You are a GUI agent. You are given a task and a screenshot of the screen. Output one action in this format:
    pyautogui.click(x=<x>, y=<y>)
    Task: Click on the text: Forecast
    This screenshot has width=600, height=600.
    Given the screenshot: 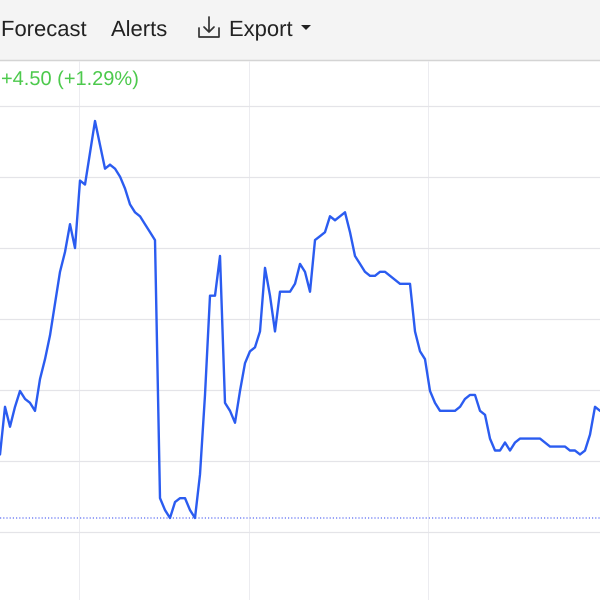 What is the action you would take?
    pyautogui.click(x=44, y=28)
    